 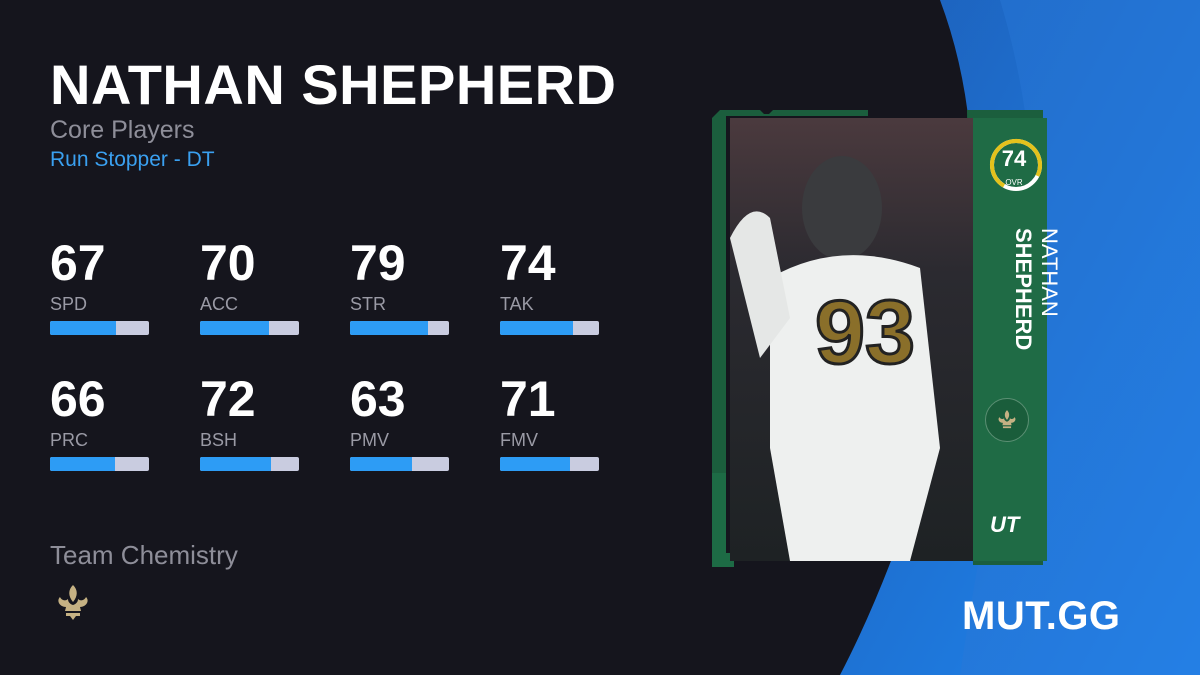 I want to click on stat-value: 66, so click(x=78, y=399).